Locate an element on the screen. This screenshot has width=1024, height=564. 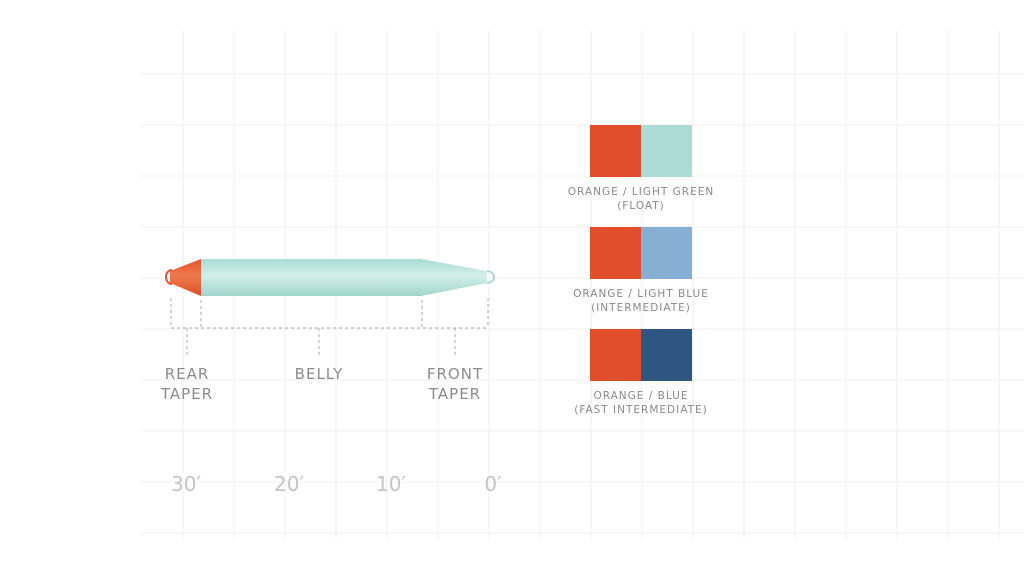
front-taper-label: FRONT TAPER is located at coordinates (455, 384).